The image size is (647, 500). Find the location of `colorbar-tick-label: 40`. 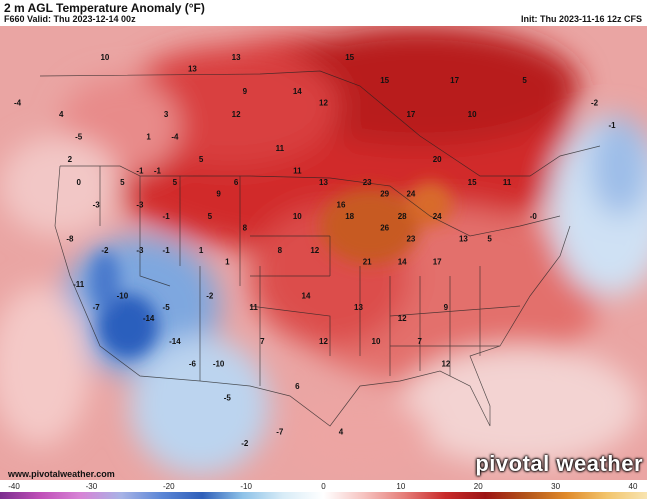

colorbar-tick-label: 40 is located at coordinates (633, 486).